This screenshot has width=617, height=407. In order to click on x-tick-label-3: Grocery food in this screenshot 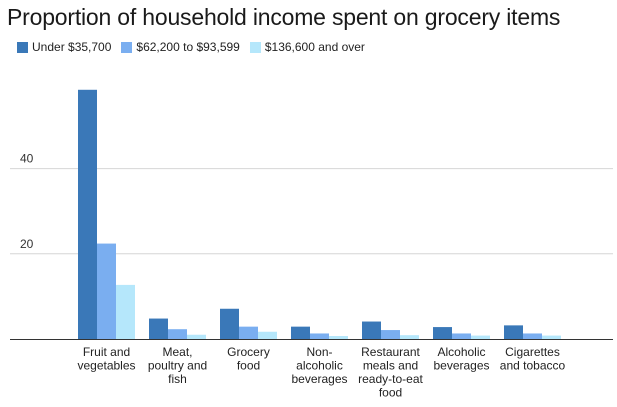, I will do `click(248, 359)`.